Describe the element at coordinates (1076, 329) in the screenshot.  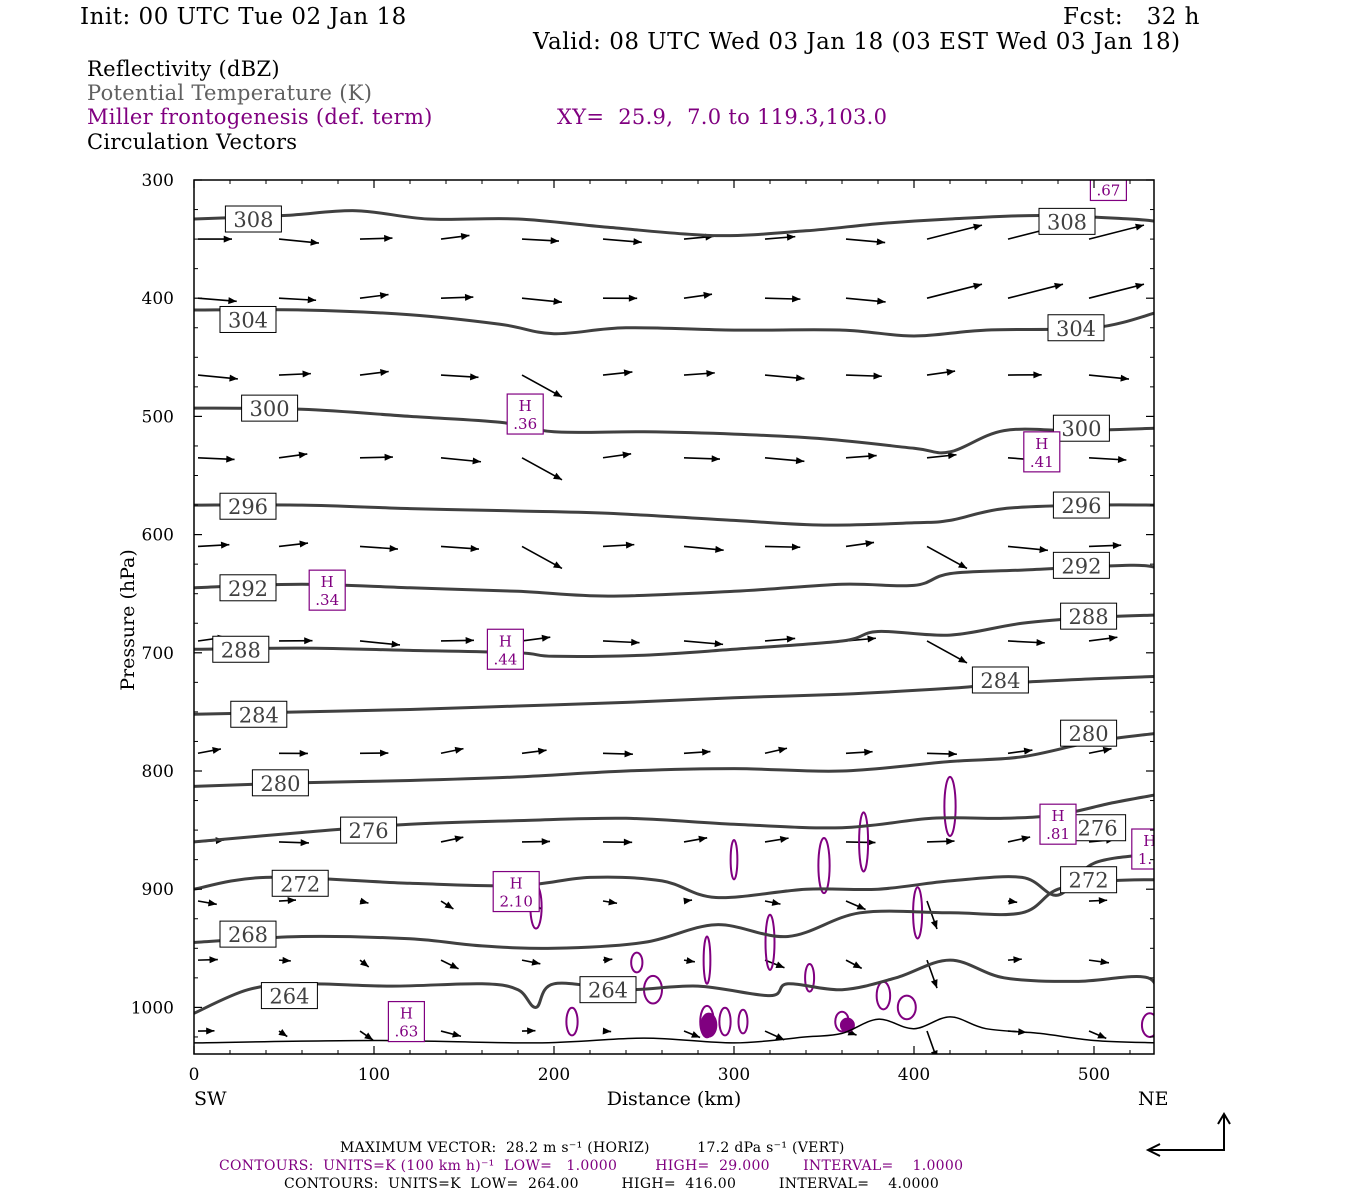
I see `isentrope-label: 304` at that location.